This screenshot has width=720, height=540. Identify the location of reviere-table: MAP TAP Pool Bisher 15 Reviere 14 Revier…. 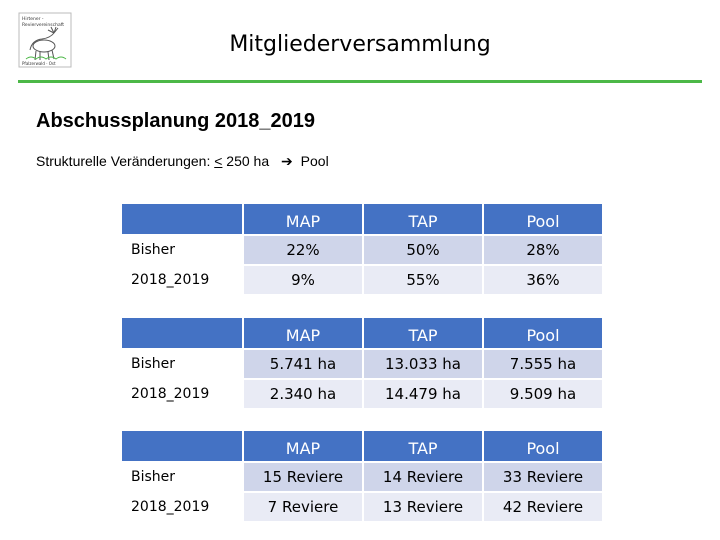
(362, 476).